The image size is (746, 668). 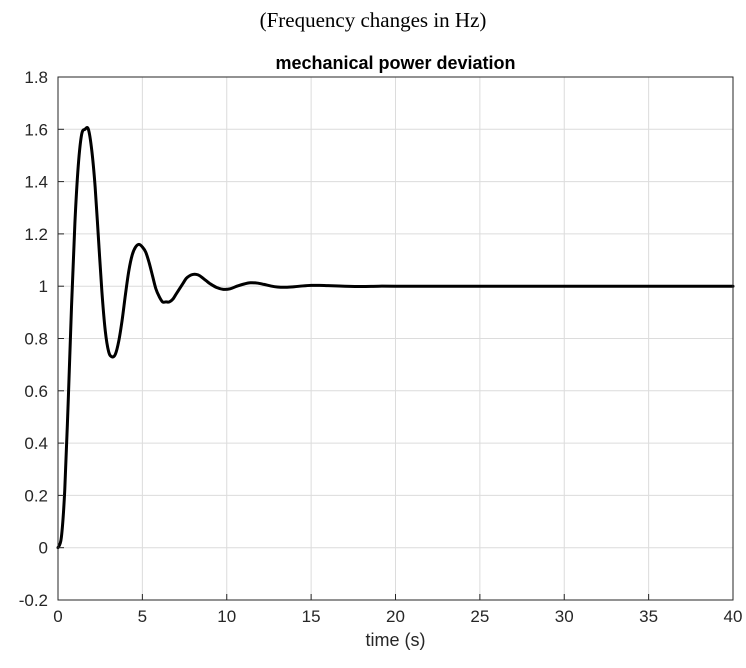 What do you see at coordinates (36, 495) in the screenshot?
I see `y-tick-label: 0.2` at bounding box center [36, 495].